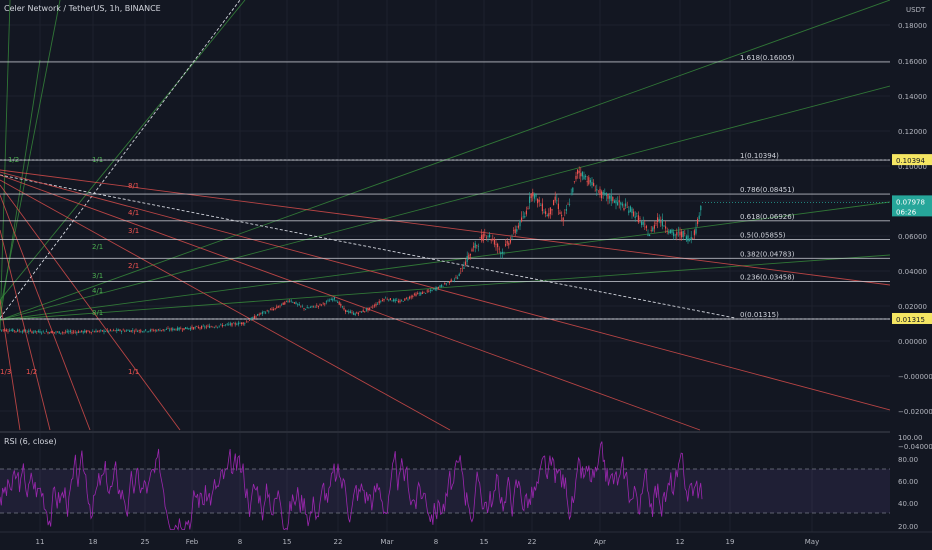  What do you see at coordinates (145, 542) in the screenshot?
I see `time-tick: 25` at bounding box center [145, 542].